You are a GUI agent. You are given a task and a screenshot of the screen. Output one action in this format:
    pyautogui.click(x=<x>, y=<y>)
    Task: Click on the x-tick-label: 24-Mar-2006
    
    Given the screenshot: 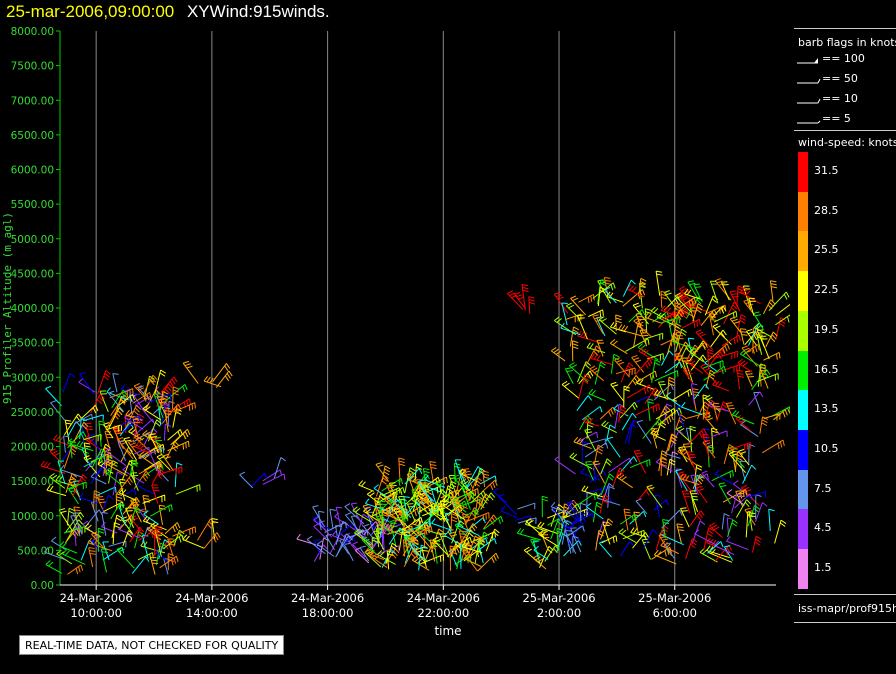 What is the action you would take?
    pyautogui.click(x=443, y=598)
    